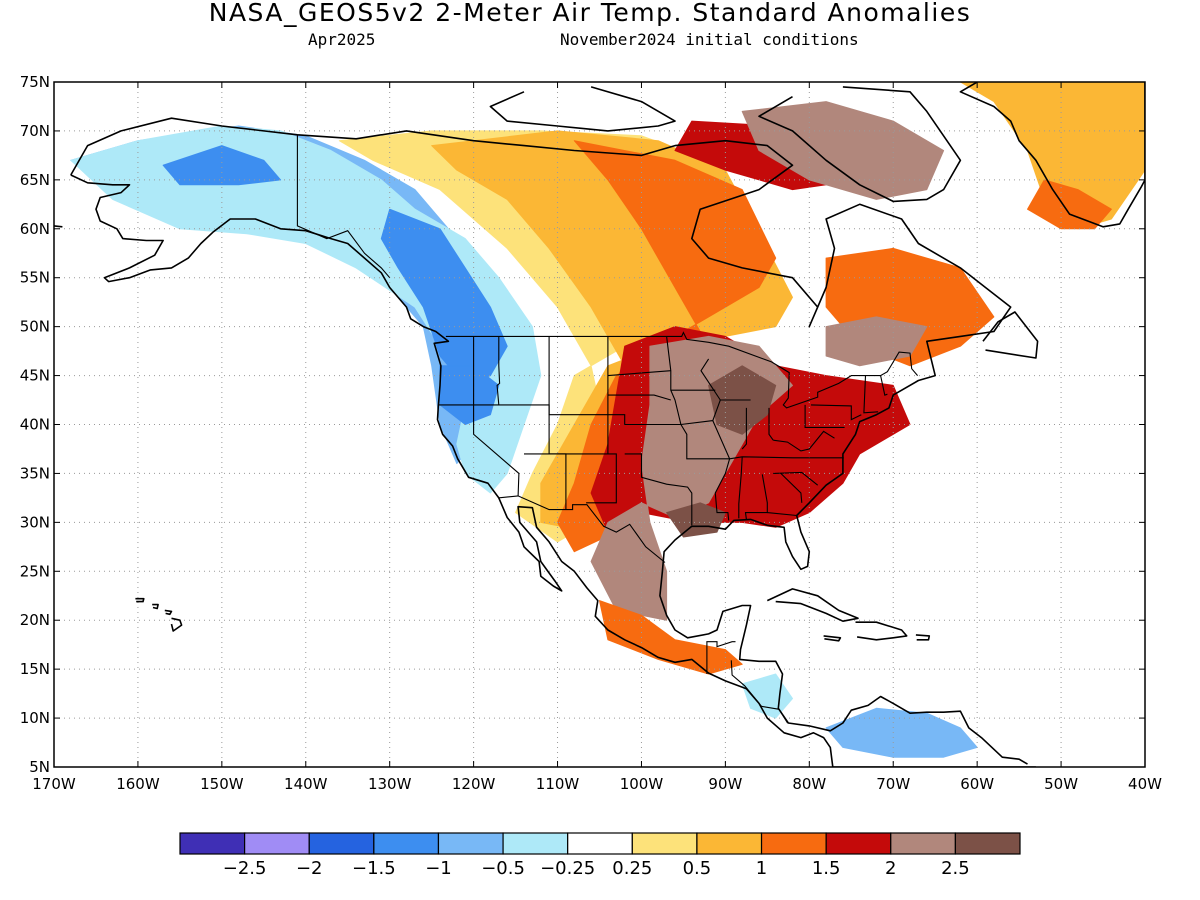 The height and width of the screenshot is (900, 1200). I want to click on colorbar-label: −1, so click(438, 868).